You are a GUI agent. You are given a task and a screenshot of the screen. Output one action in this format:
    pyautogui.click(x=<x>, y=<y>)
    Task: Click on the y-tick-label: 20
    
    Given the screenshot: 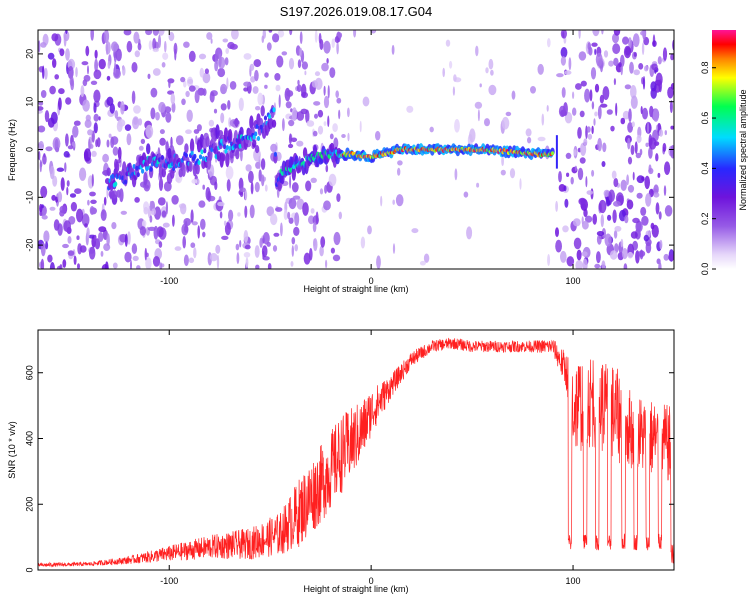 What is the action you would take?
    pyautogui.click(x=29, y=54)
    